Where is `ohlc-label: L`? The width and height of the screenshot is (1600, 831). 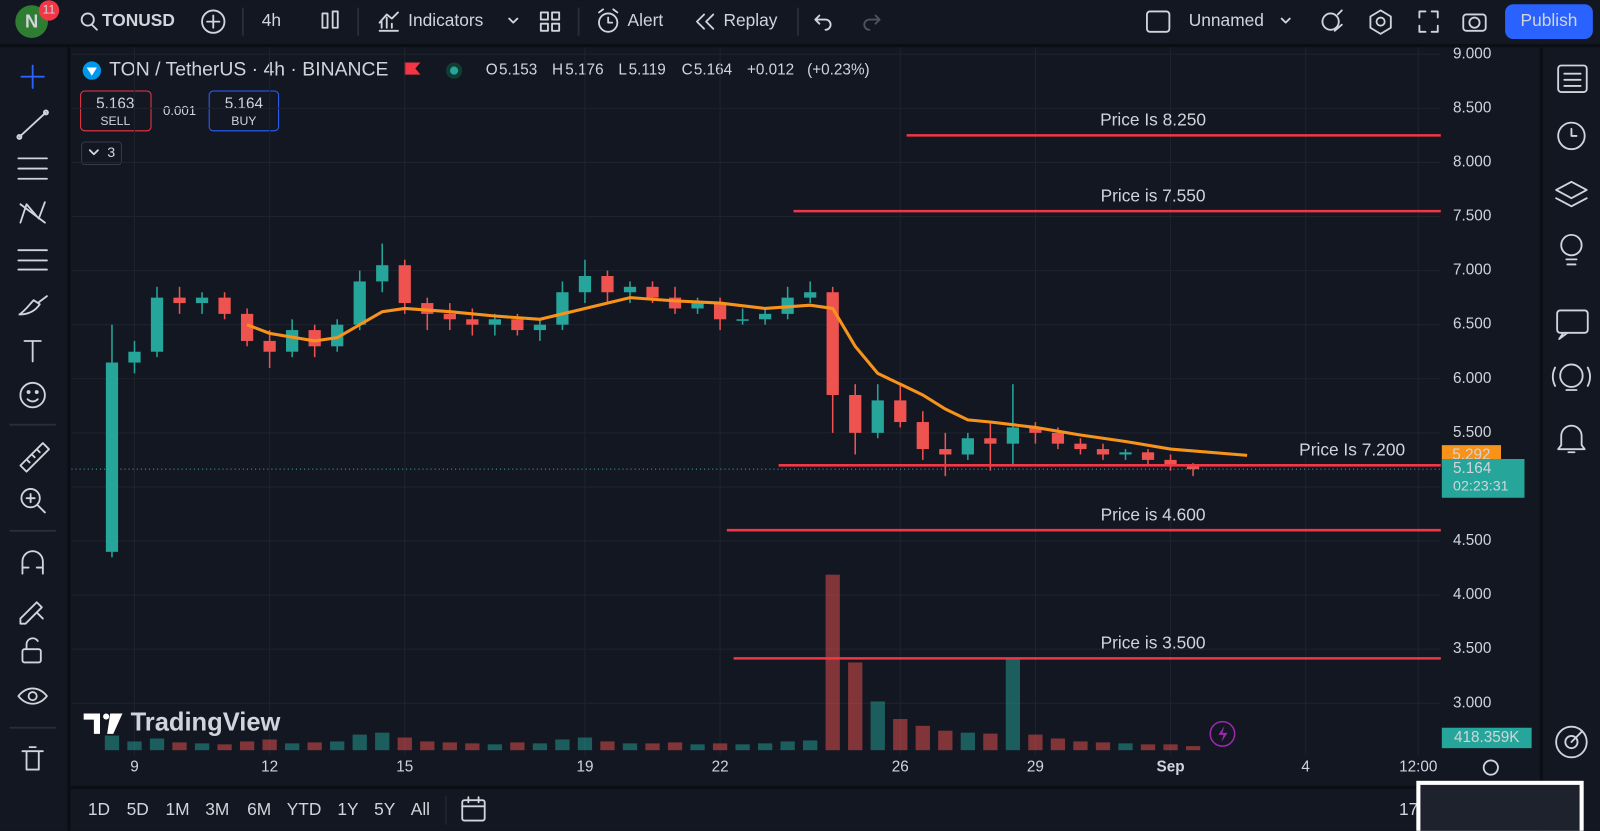
ohlc-label: L is located at coordinates (622, 70).